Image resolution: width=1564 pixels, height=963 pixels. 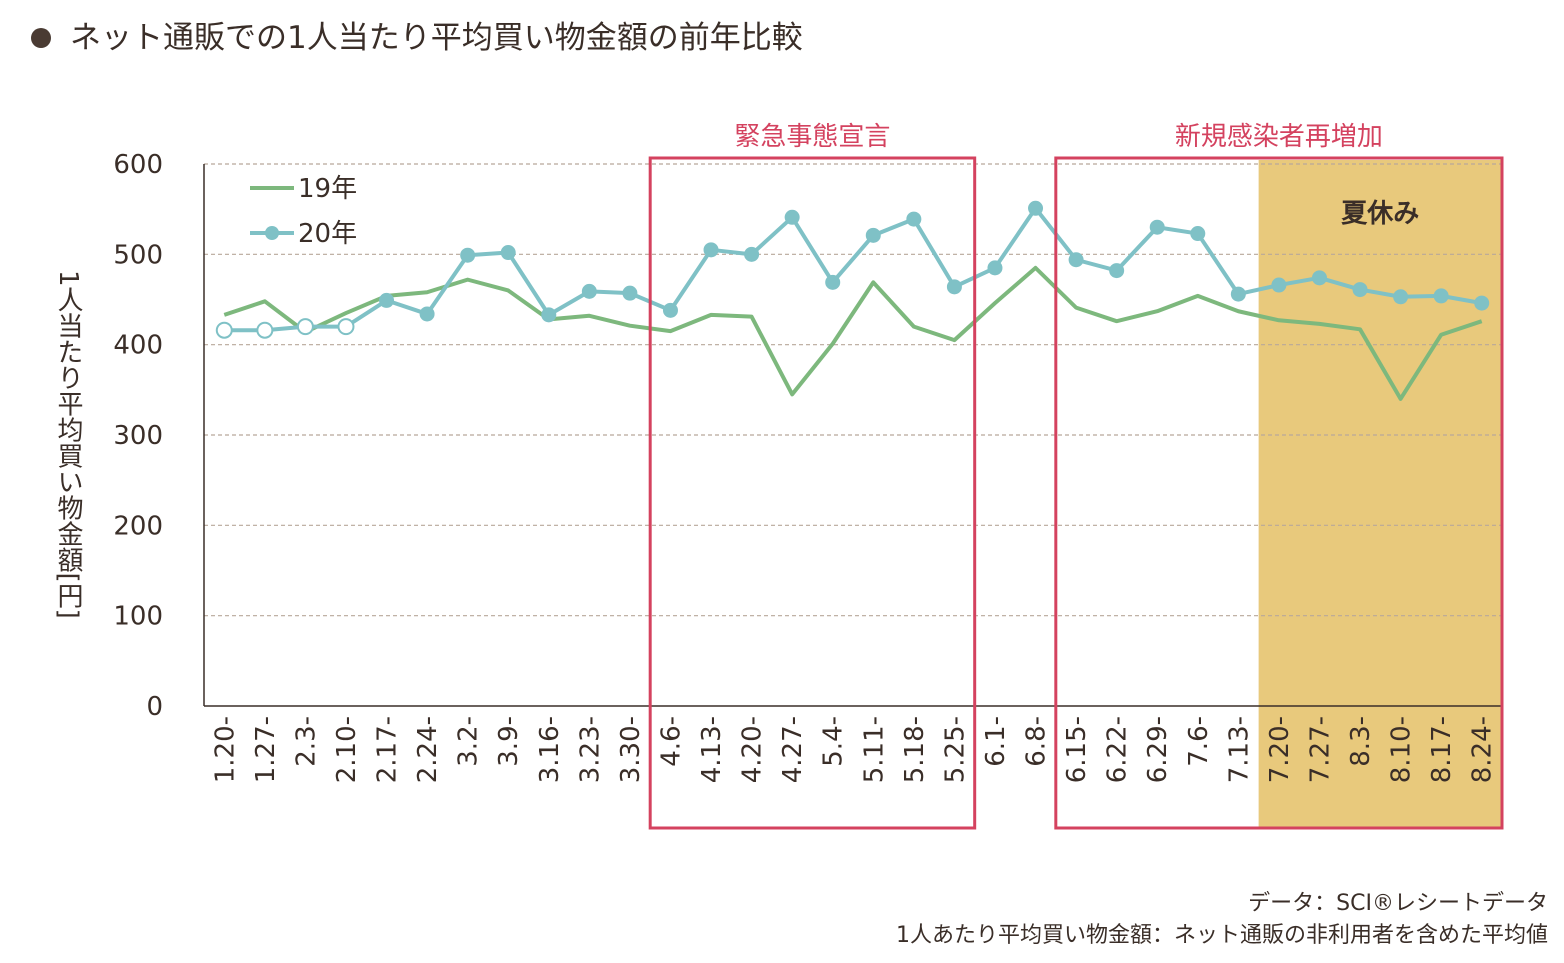 What do you see at coordinates (812, 137) in the screenshot?
I see `emergency-declaration-label: 緊急事態宣言` at bounding box center [812, 137].